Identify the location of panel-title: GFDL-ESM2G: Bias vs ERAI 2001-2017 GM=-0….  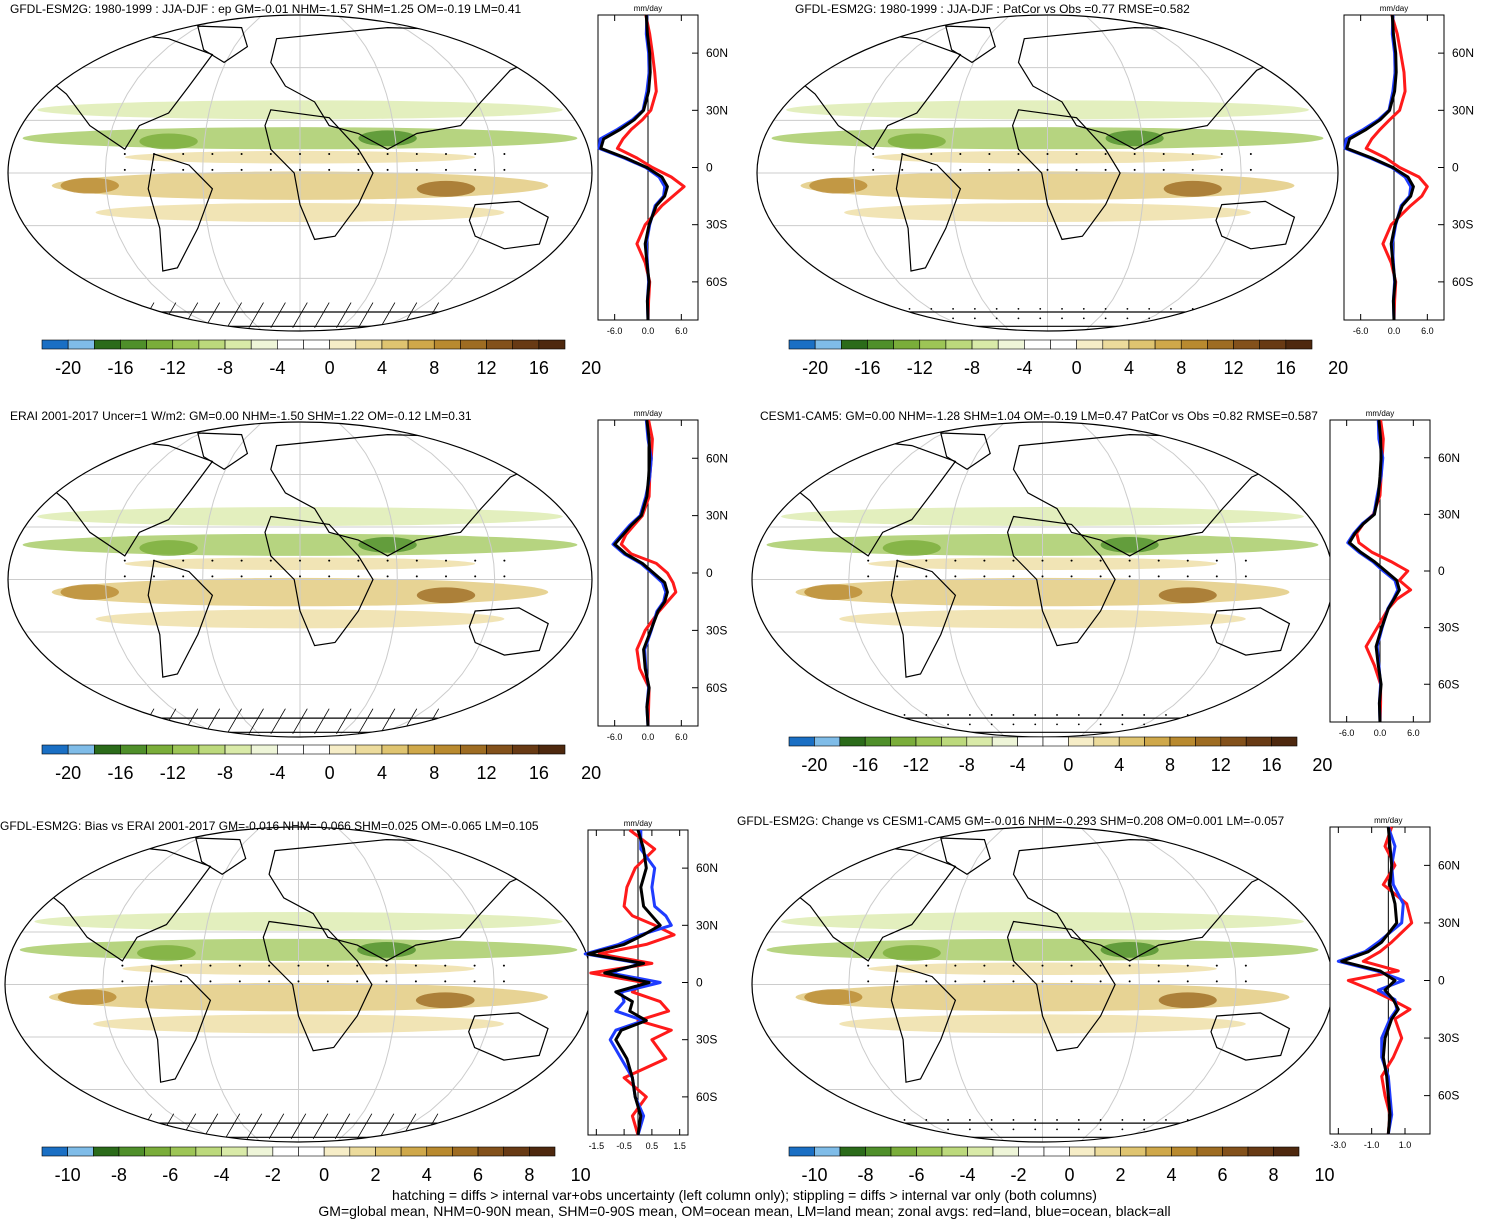
(269, 826).